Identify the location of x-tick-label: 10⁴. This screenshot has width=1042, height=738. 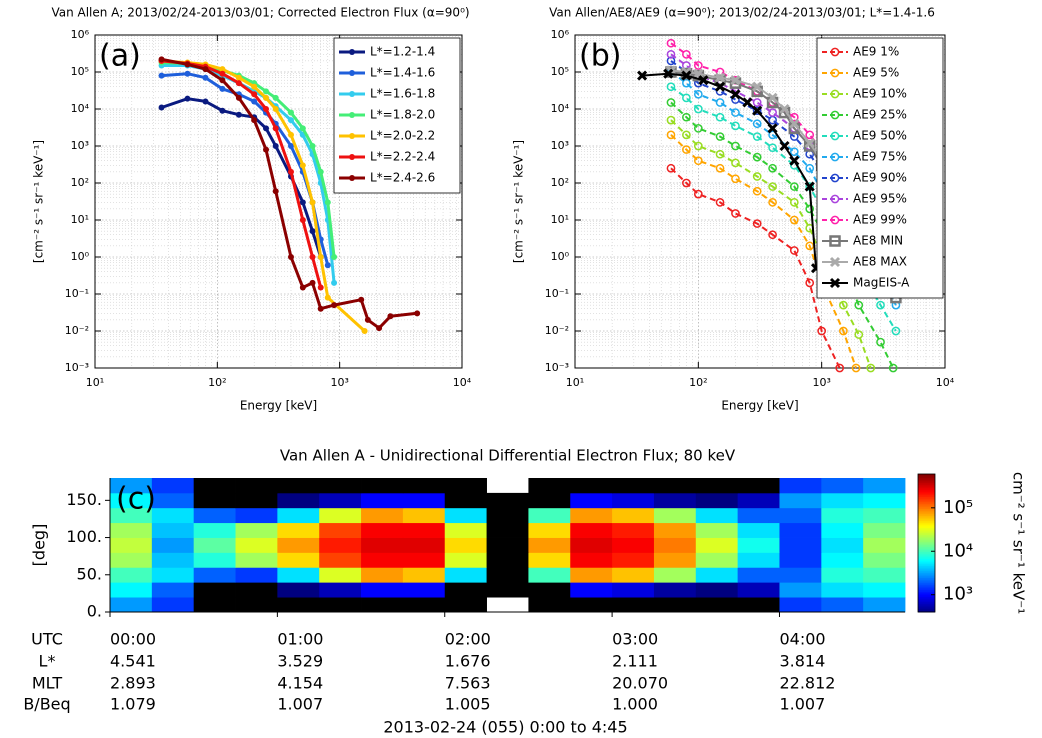
(462, 382).